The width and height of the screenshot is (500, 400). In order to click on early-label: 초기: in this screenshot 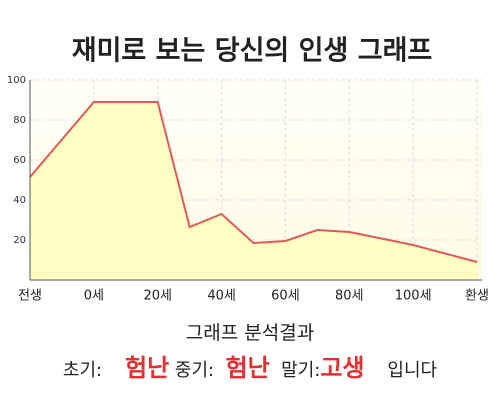, I will do `click(82, 370)`.